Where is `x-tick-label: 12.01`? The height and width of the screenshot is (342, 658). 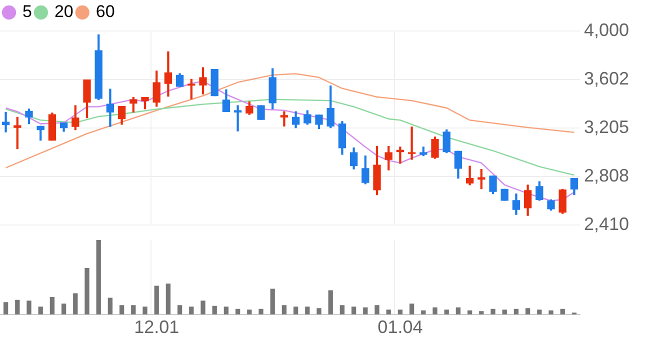
x-tick-label: 12.01 is located at coordinates (157, 327).